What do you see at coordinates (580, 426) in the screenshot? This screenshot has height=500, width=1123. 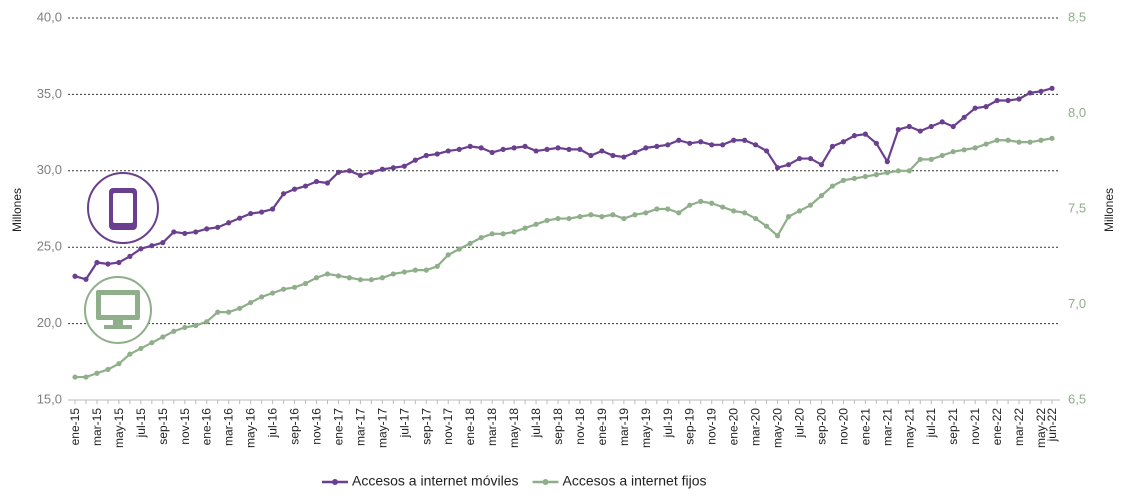 I see `x-tick-label: nov-18` at bounding box center [580, 426].